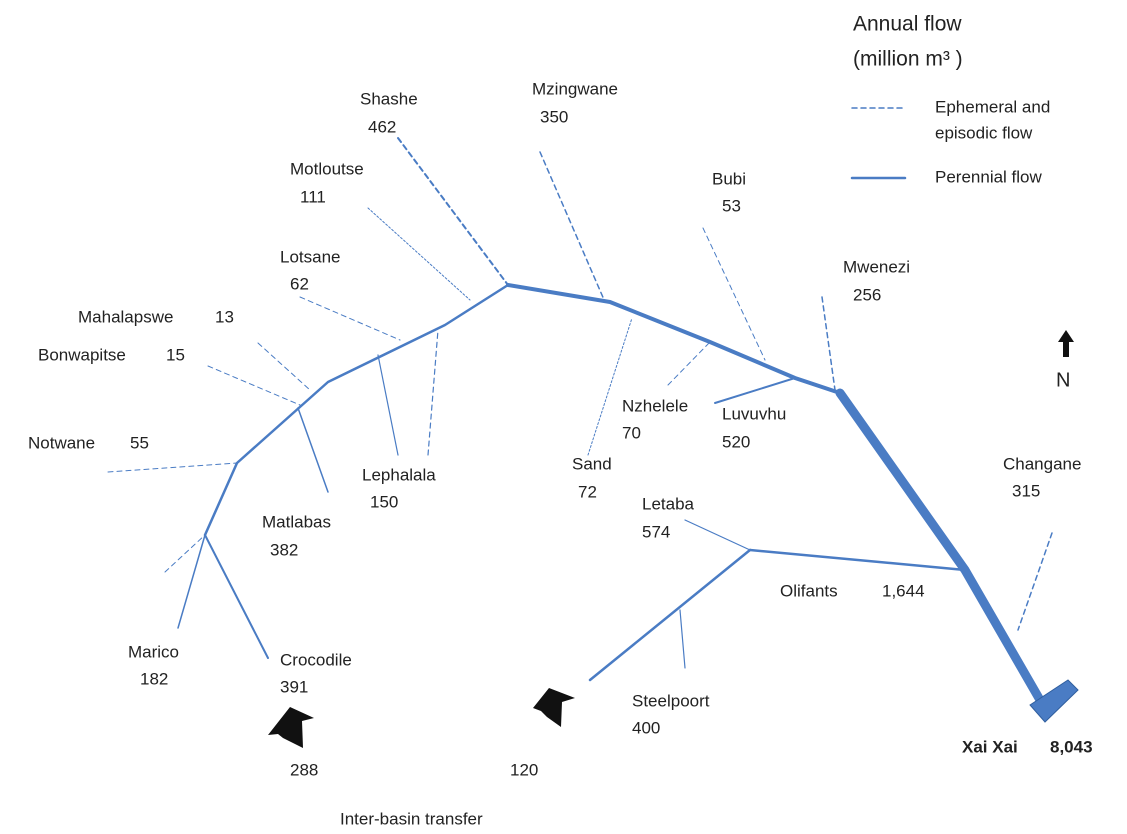 This screenshot has width=1127, height=834. What do you see at coordinates (294, 686) in the screenshot?
I see `river-flow: 391` at bounding box center [294, 686].